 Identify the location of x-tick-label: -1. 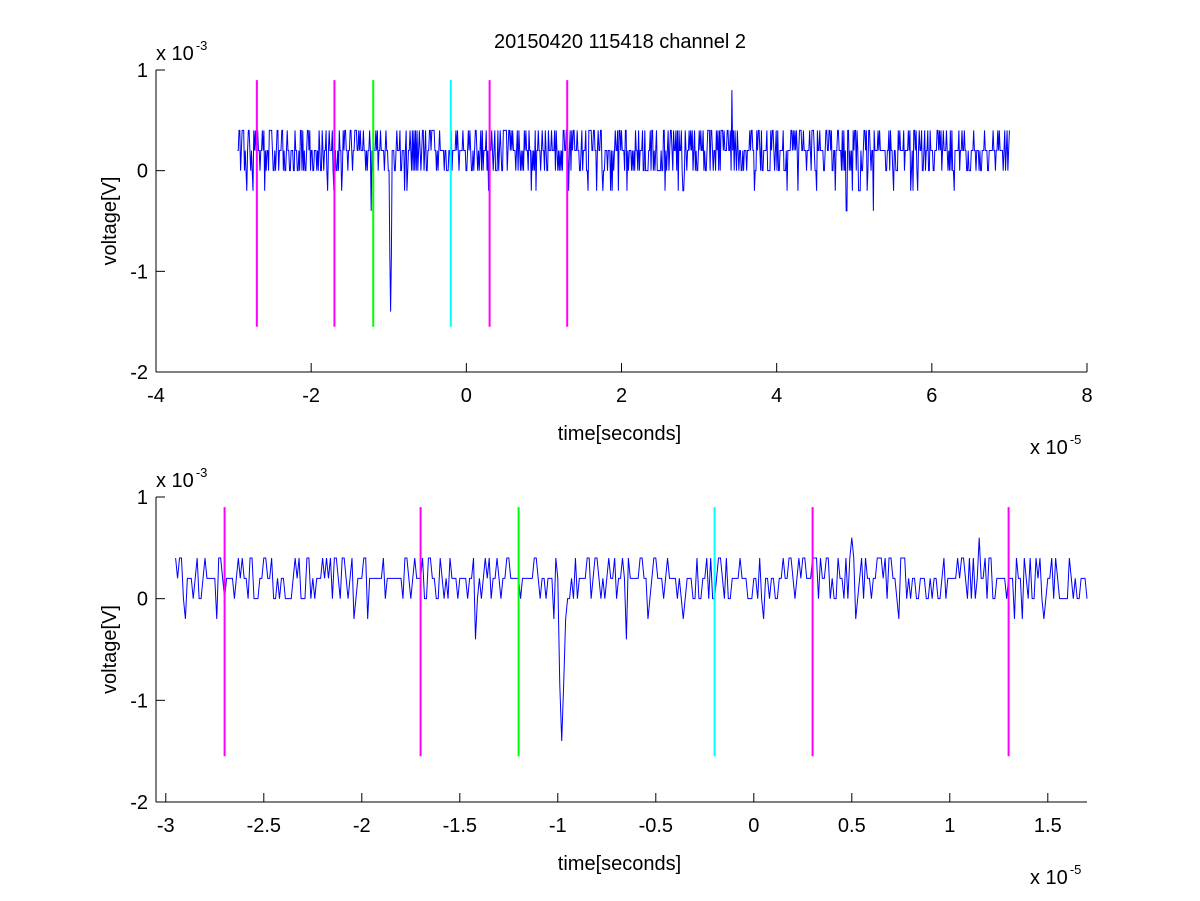
(558, 826).